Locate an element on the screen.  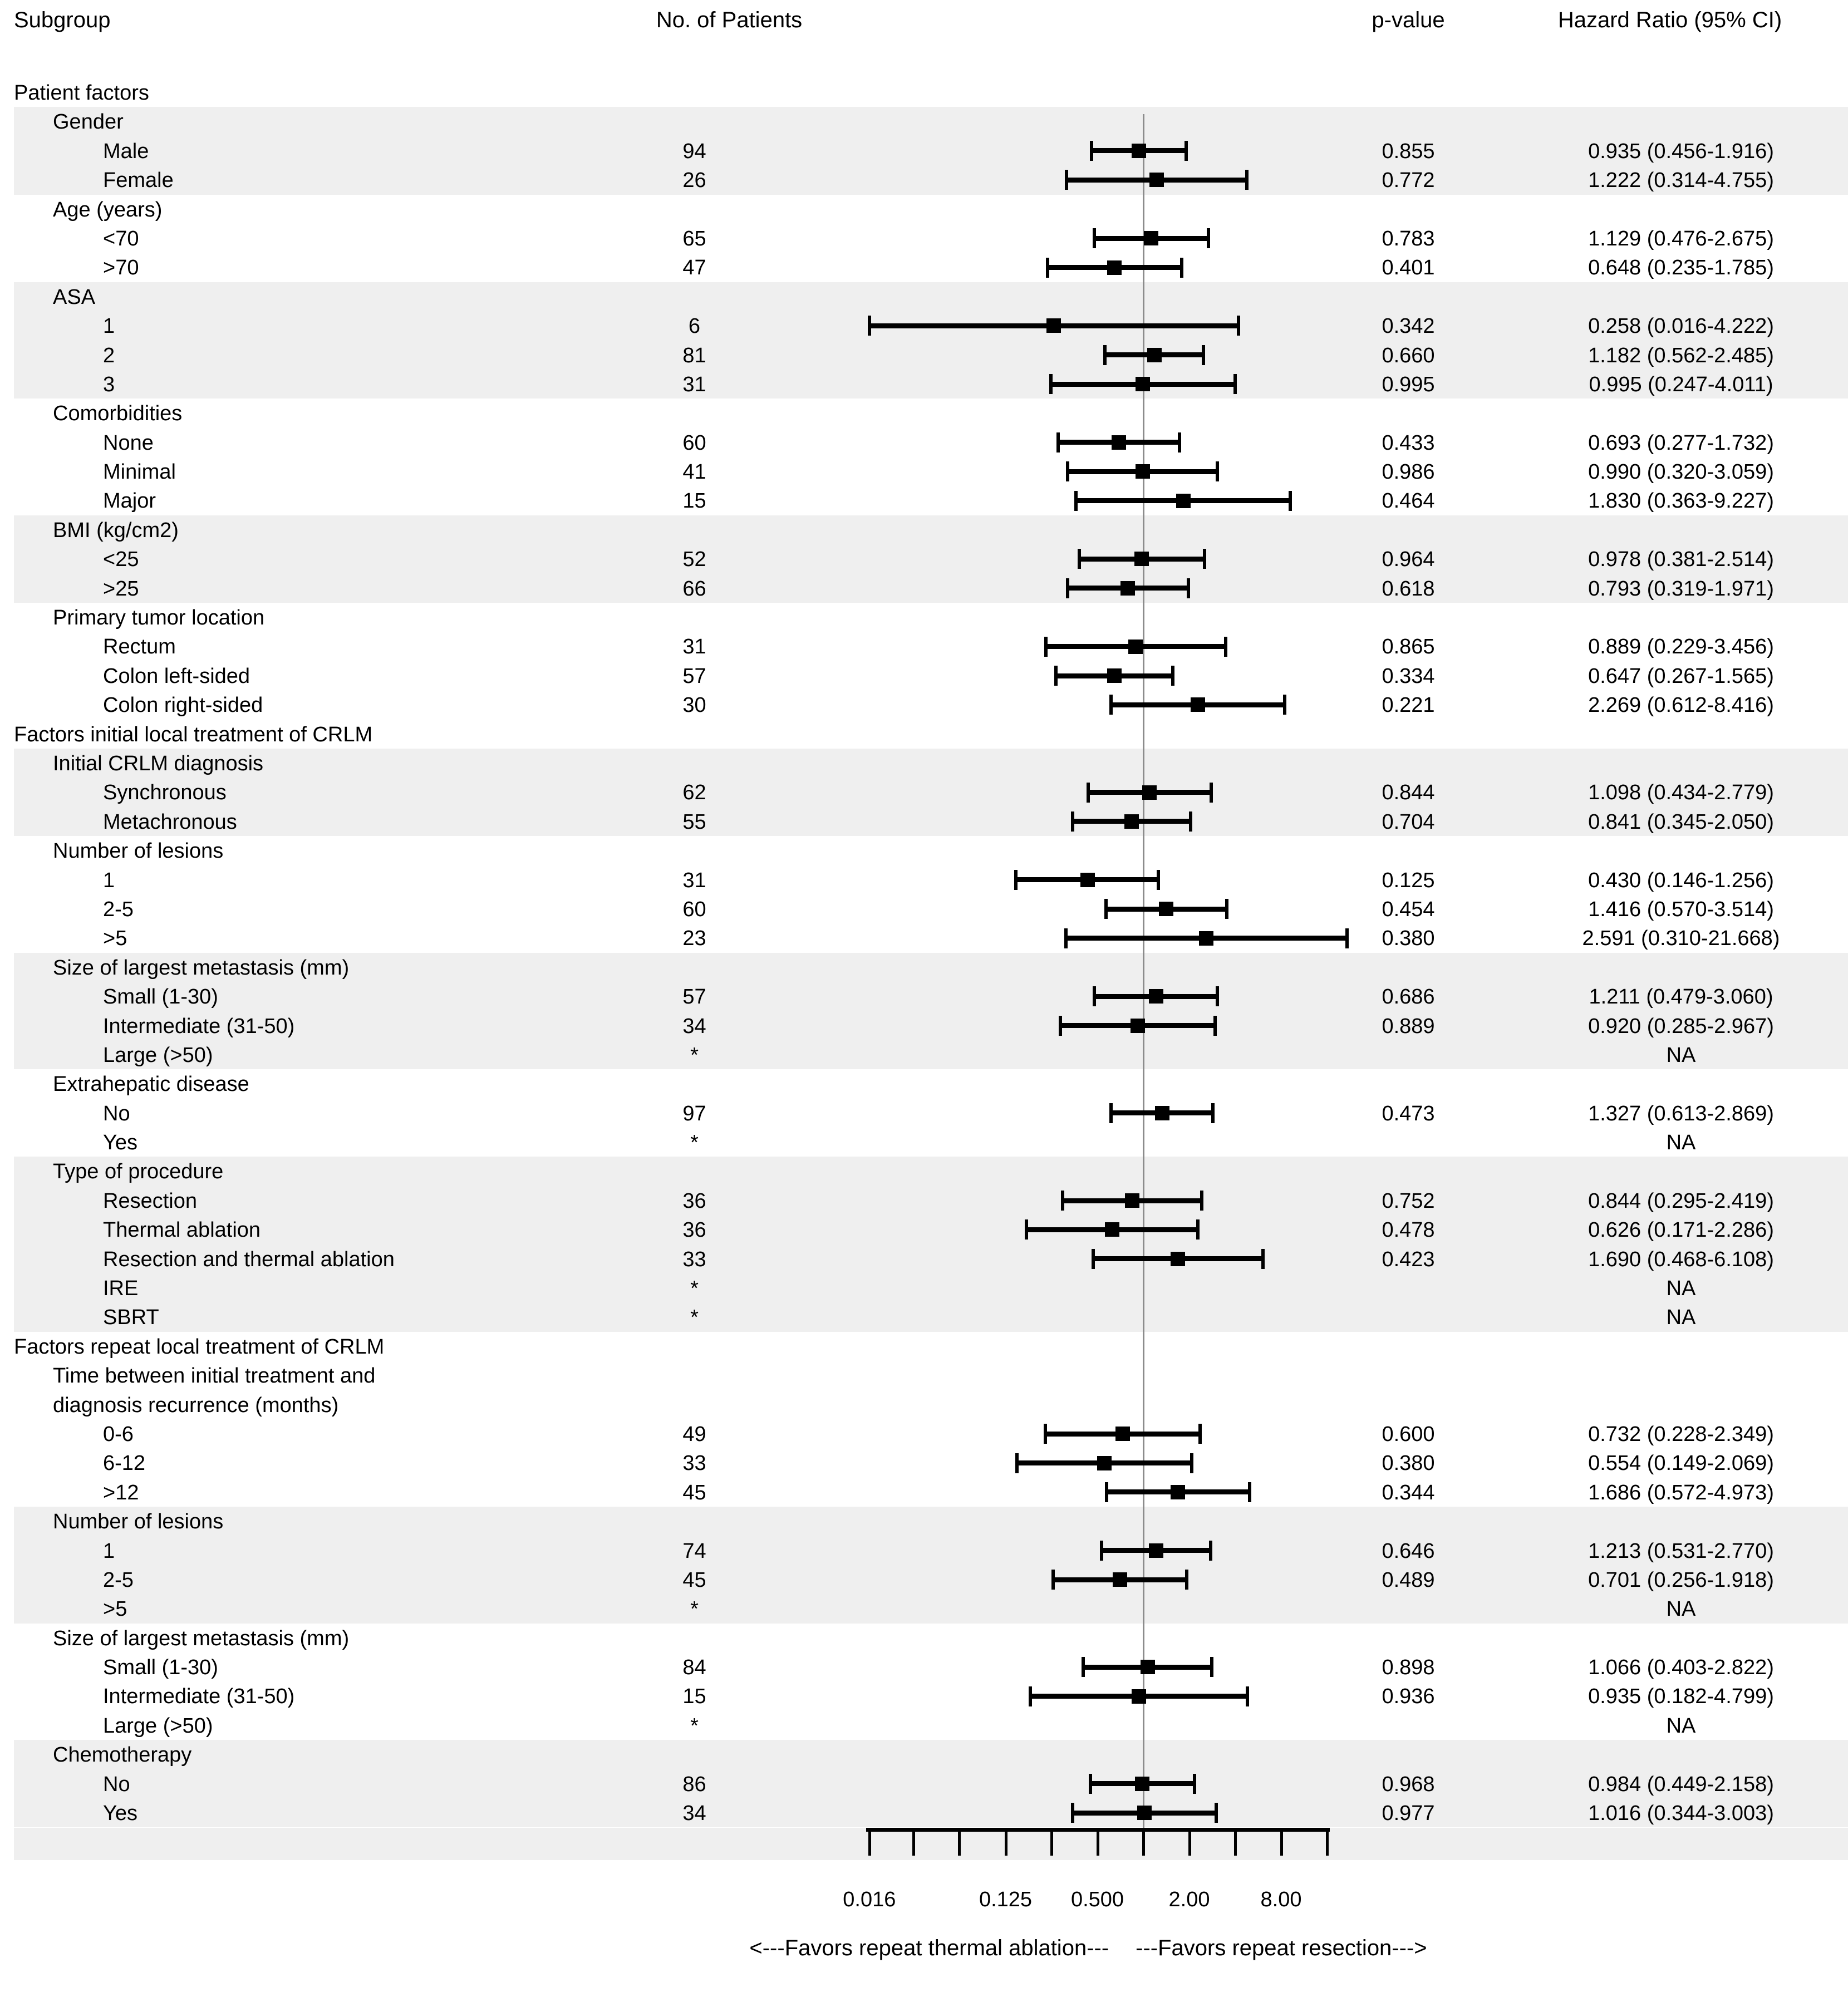
subgroup-header-row: Type of procedure is located at coordinates (924, 1171).